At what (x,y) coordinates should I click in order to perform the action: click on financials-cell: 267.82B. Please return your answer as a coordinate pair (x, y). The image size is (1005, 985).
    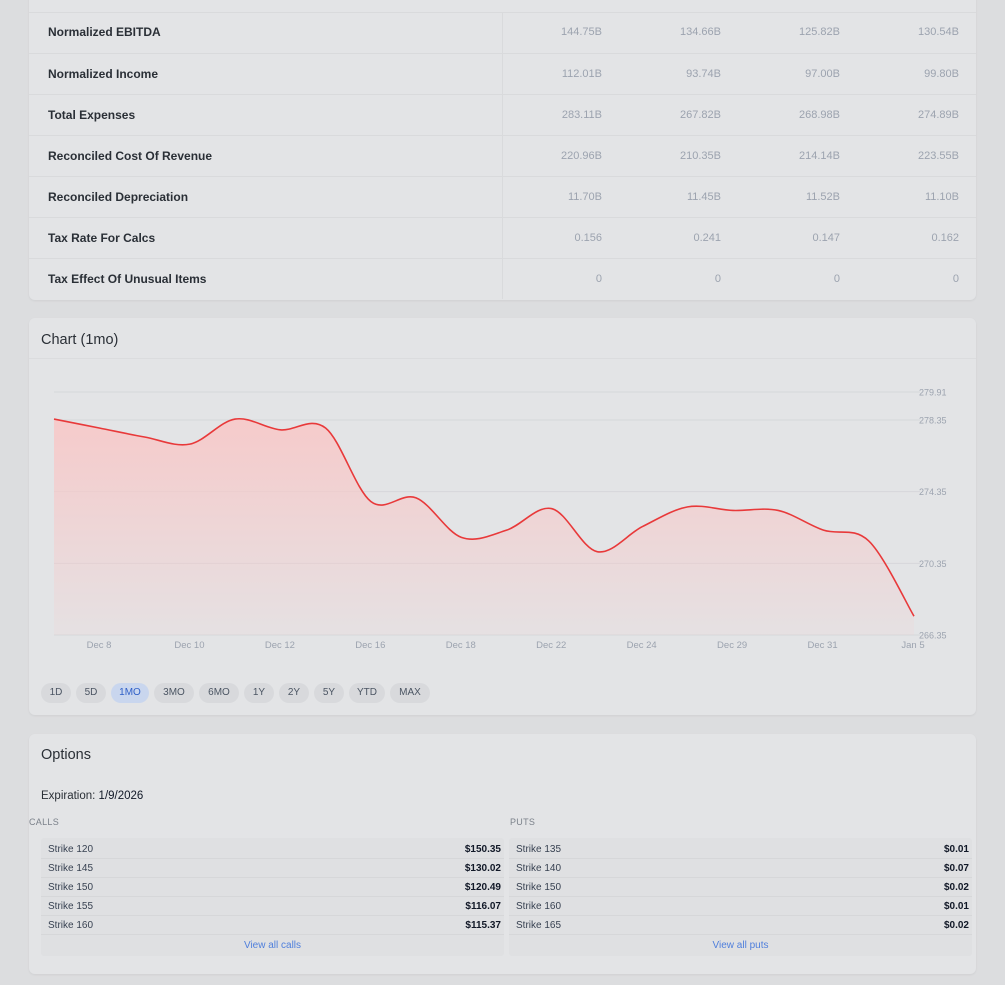
    Looking at the image, I should click on (700, 115).